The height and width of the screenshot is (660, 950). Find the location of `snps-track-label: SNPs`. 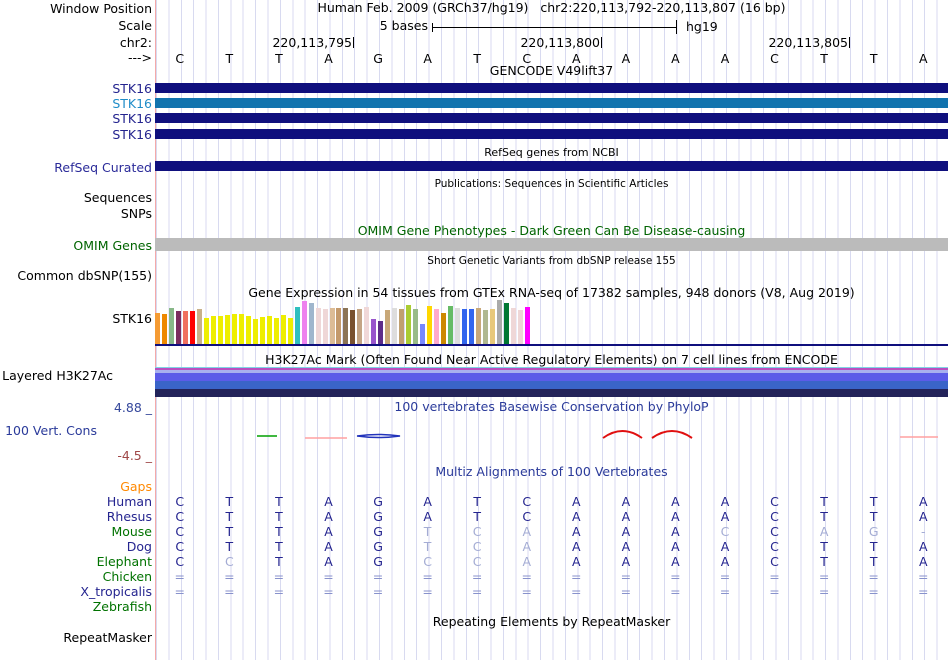

snps-track-label: SNPs is located at coordinates (136, 213).